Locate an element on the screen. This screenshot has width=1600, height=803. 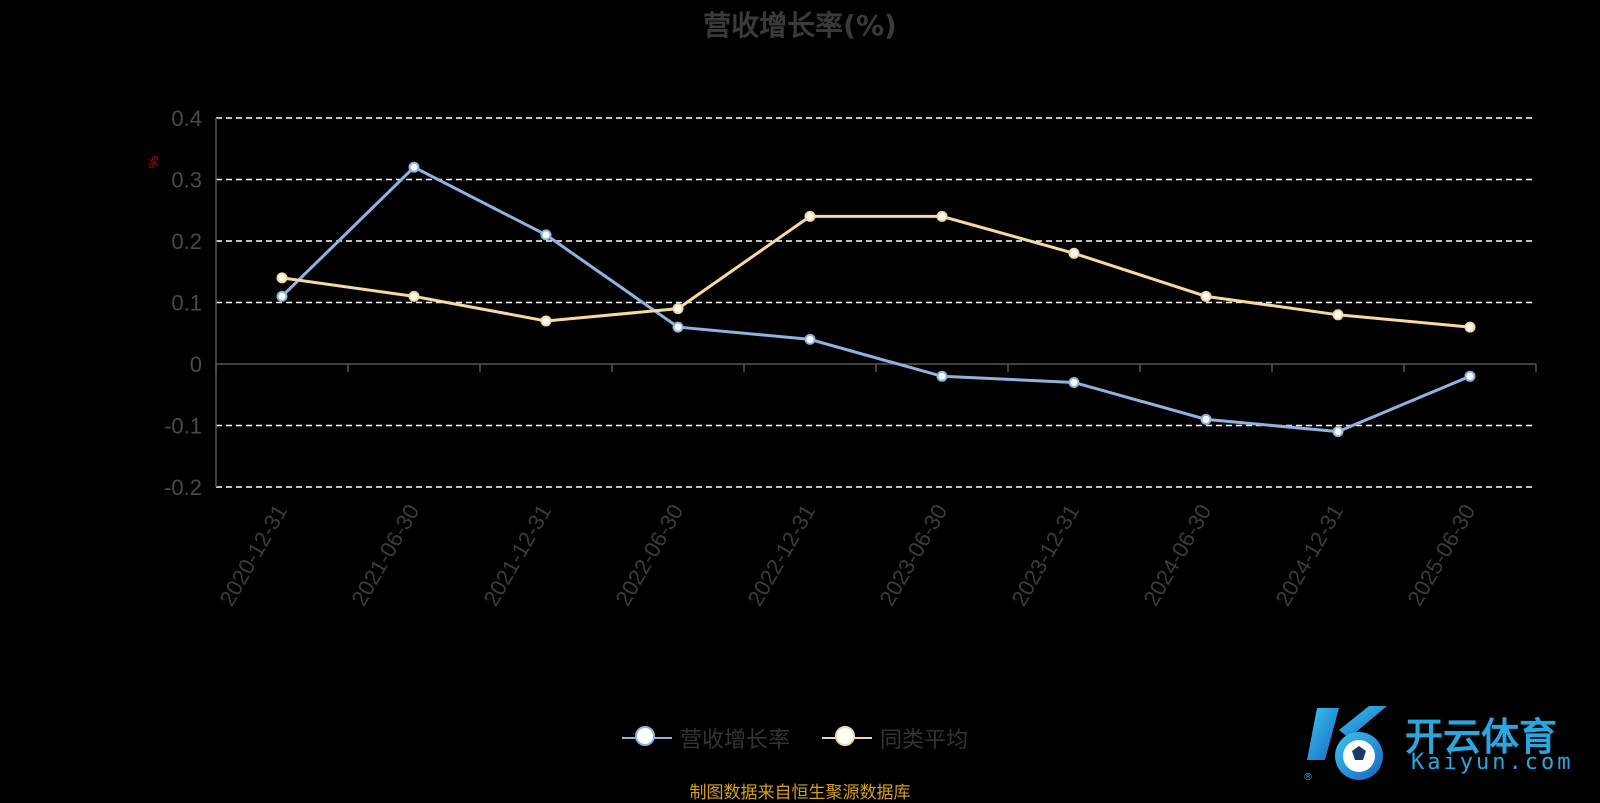
legend-label: 营收增长率 is located at coordinates (735, 740).